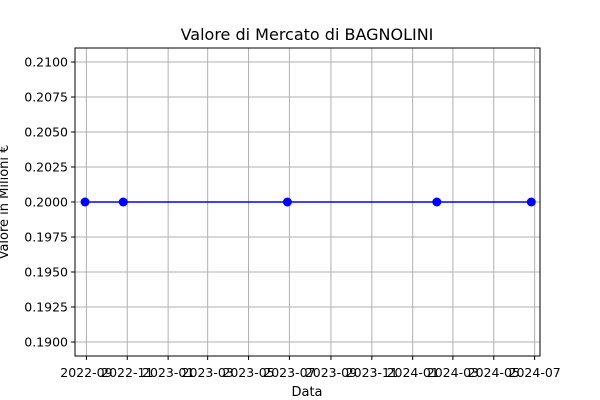 Image resolution: width=600 pixels, height=400 pixels. I want to click on x-tick-label: 2022-11, so click(127, 372).